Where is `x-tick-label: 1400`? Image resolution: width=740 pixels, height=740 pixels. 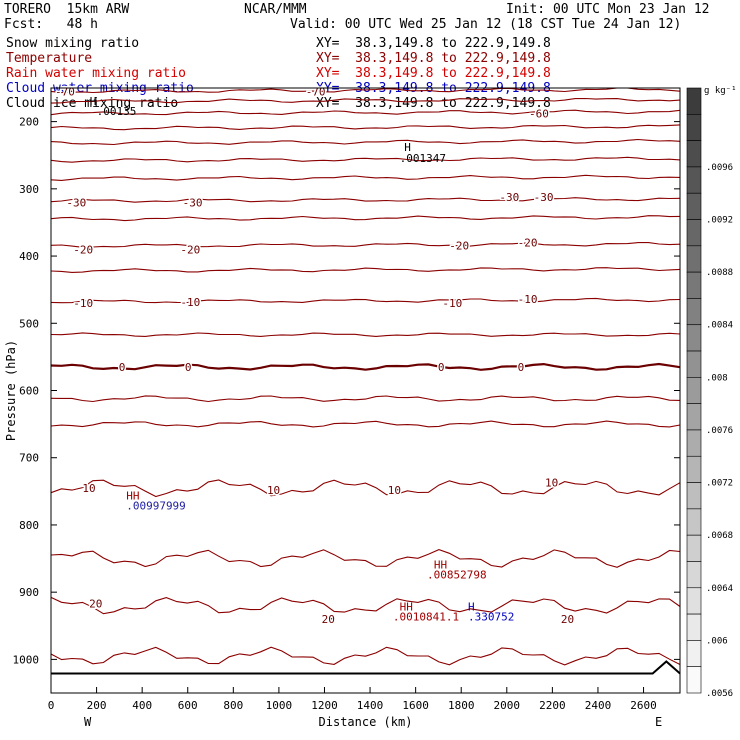
x-tick-label: 1400 is located at coordinates (370, 705).